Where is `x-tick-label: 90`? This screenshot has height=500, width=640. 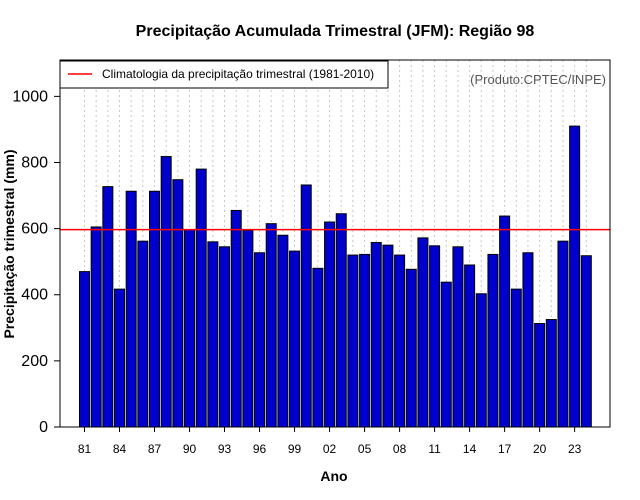
x-tick-label: 90 is located at coordinates (190, 449).